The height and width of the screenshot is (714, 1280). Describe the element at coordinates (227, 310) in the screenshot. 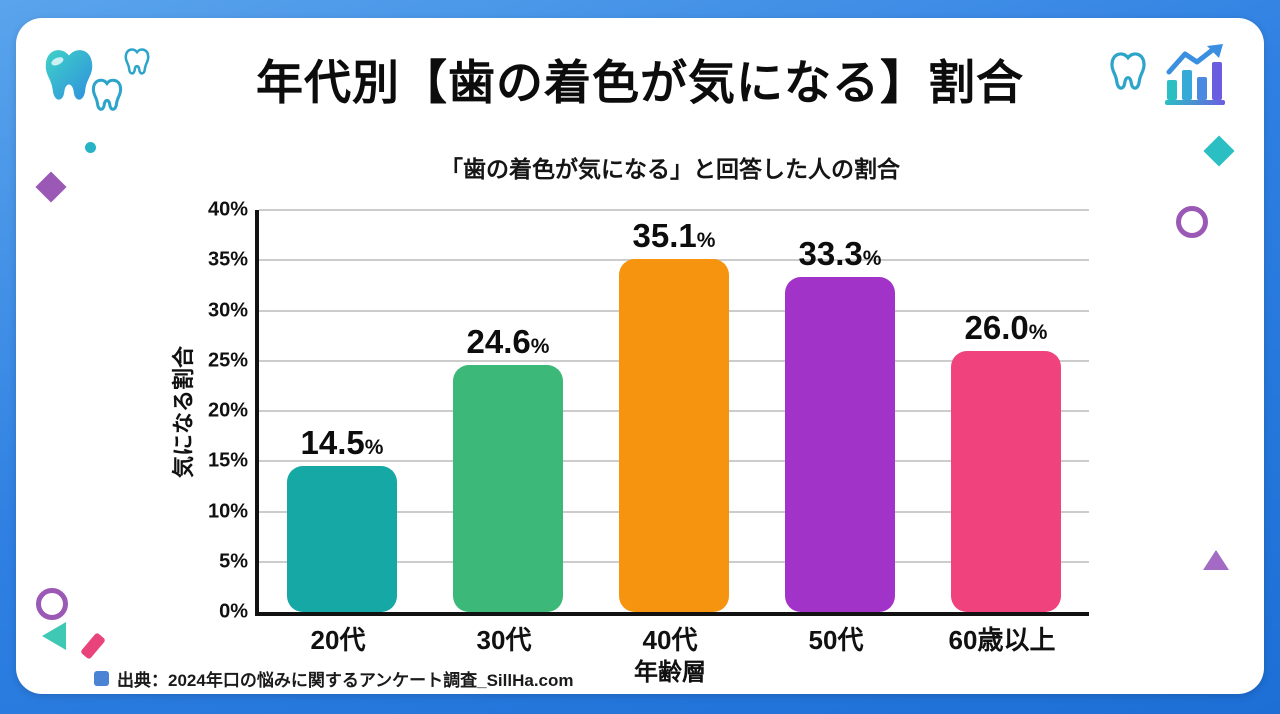

I see `y-tick-label: 30%` at that location.